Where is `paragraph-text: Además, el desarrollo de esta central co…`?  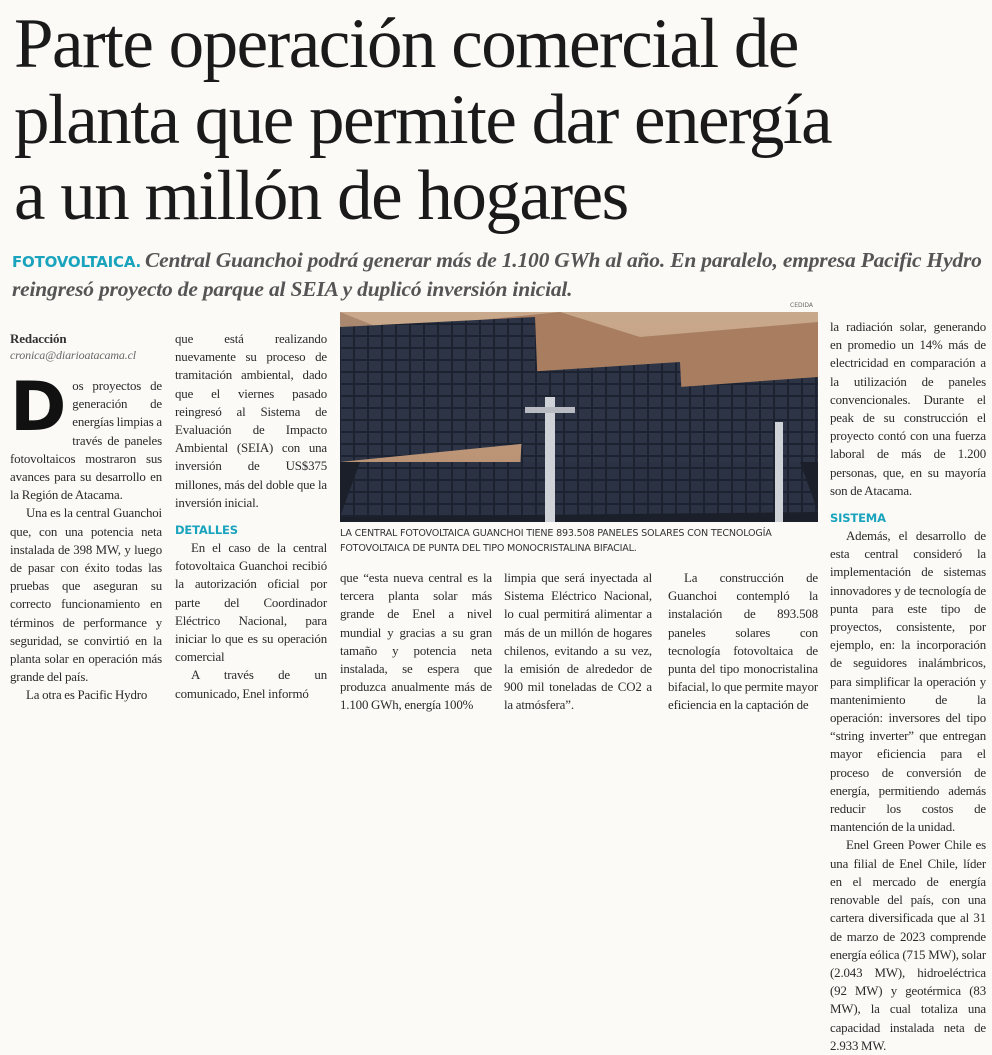
paragraph-text: Además, el desarrollo de esta central co… is located at coordinates (908, 682).